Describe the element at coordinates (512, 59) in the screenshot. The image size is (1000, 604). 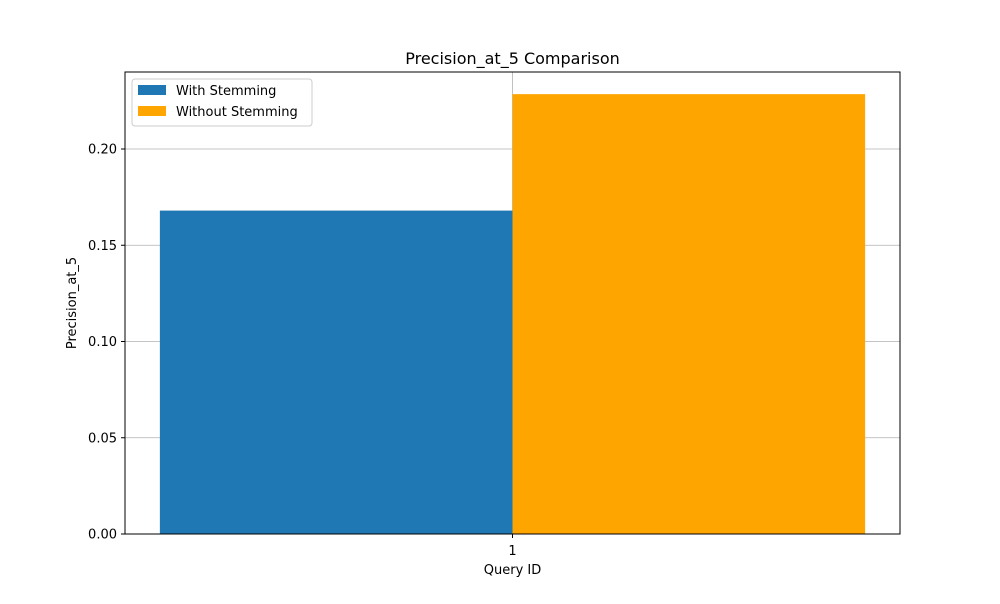
I see `chart-title: Precision_at_5 Comparison` at that location.